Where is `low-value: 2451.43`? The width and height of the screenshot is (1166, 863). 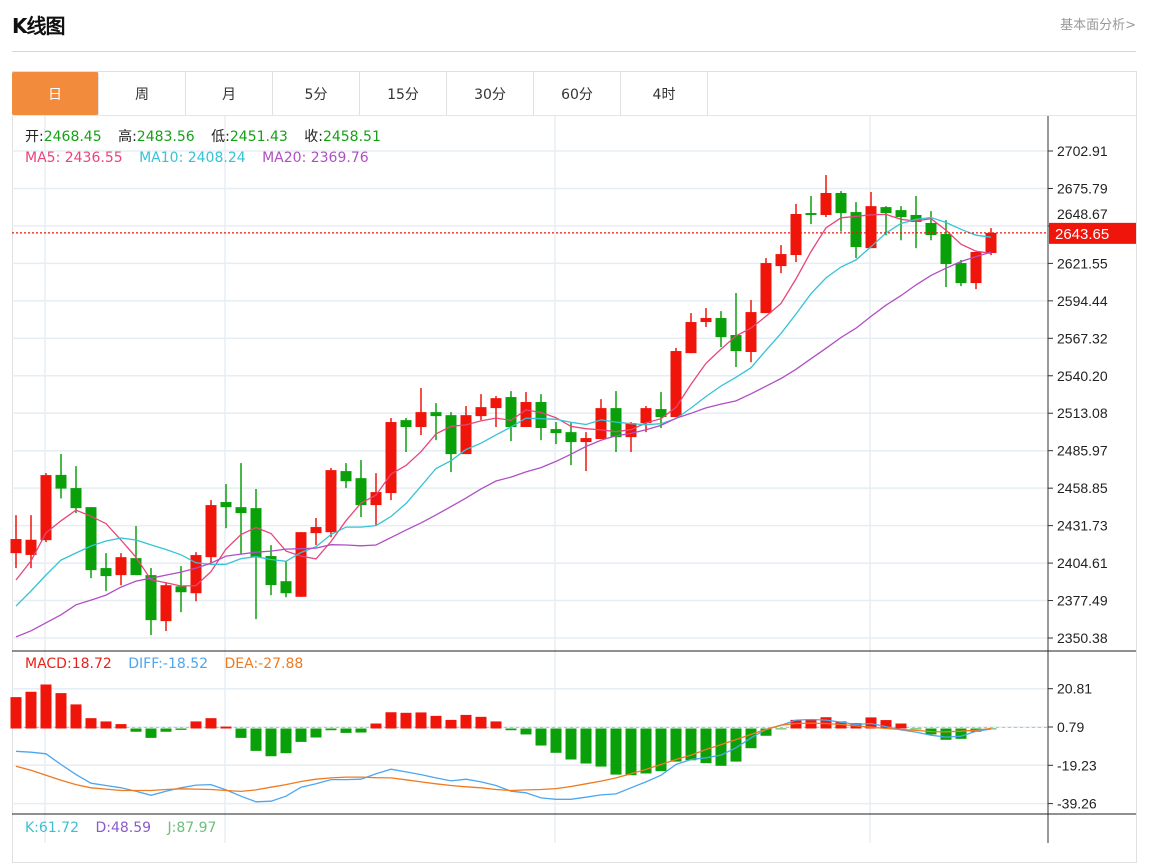
low-value: 2451.43 is located at coordinates (258, 137).